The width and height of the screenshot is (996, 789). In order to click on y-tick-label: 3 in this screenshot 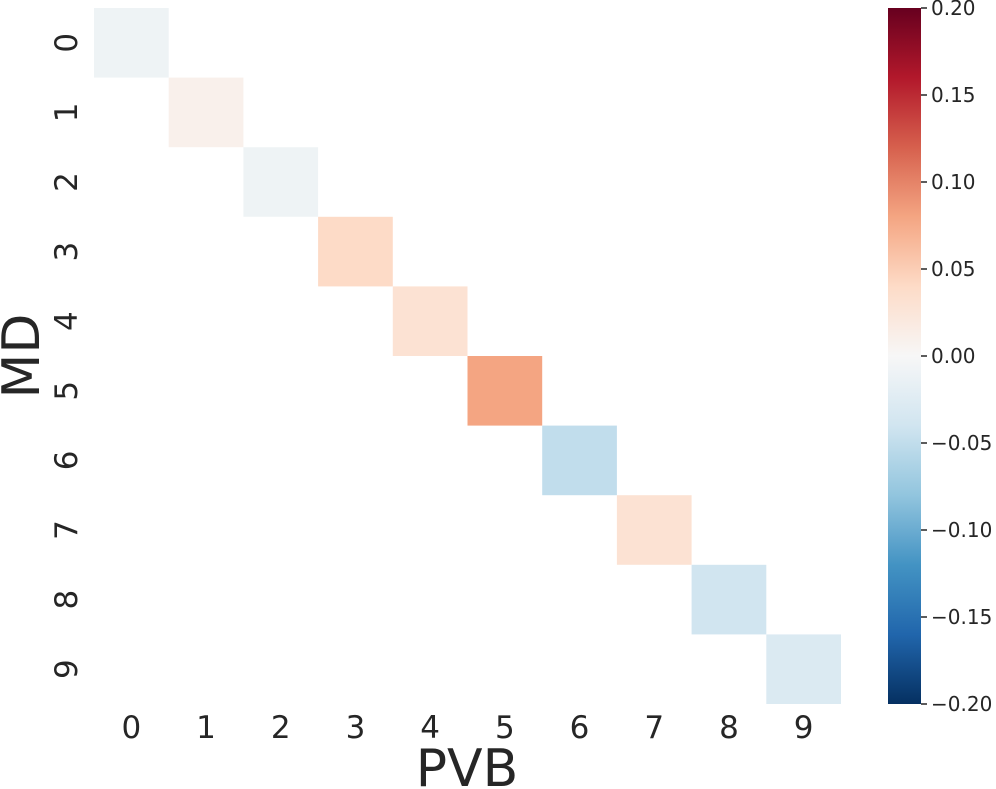, I will do `click(67, 252)`.